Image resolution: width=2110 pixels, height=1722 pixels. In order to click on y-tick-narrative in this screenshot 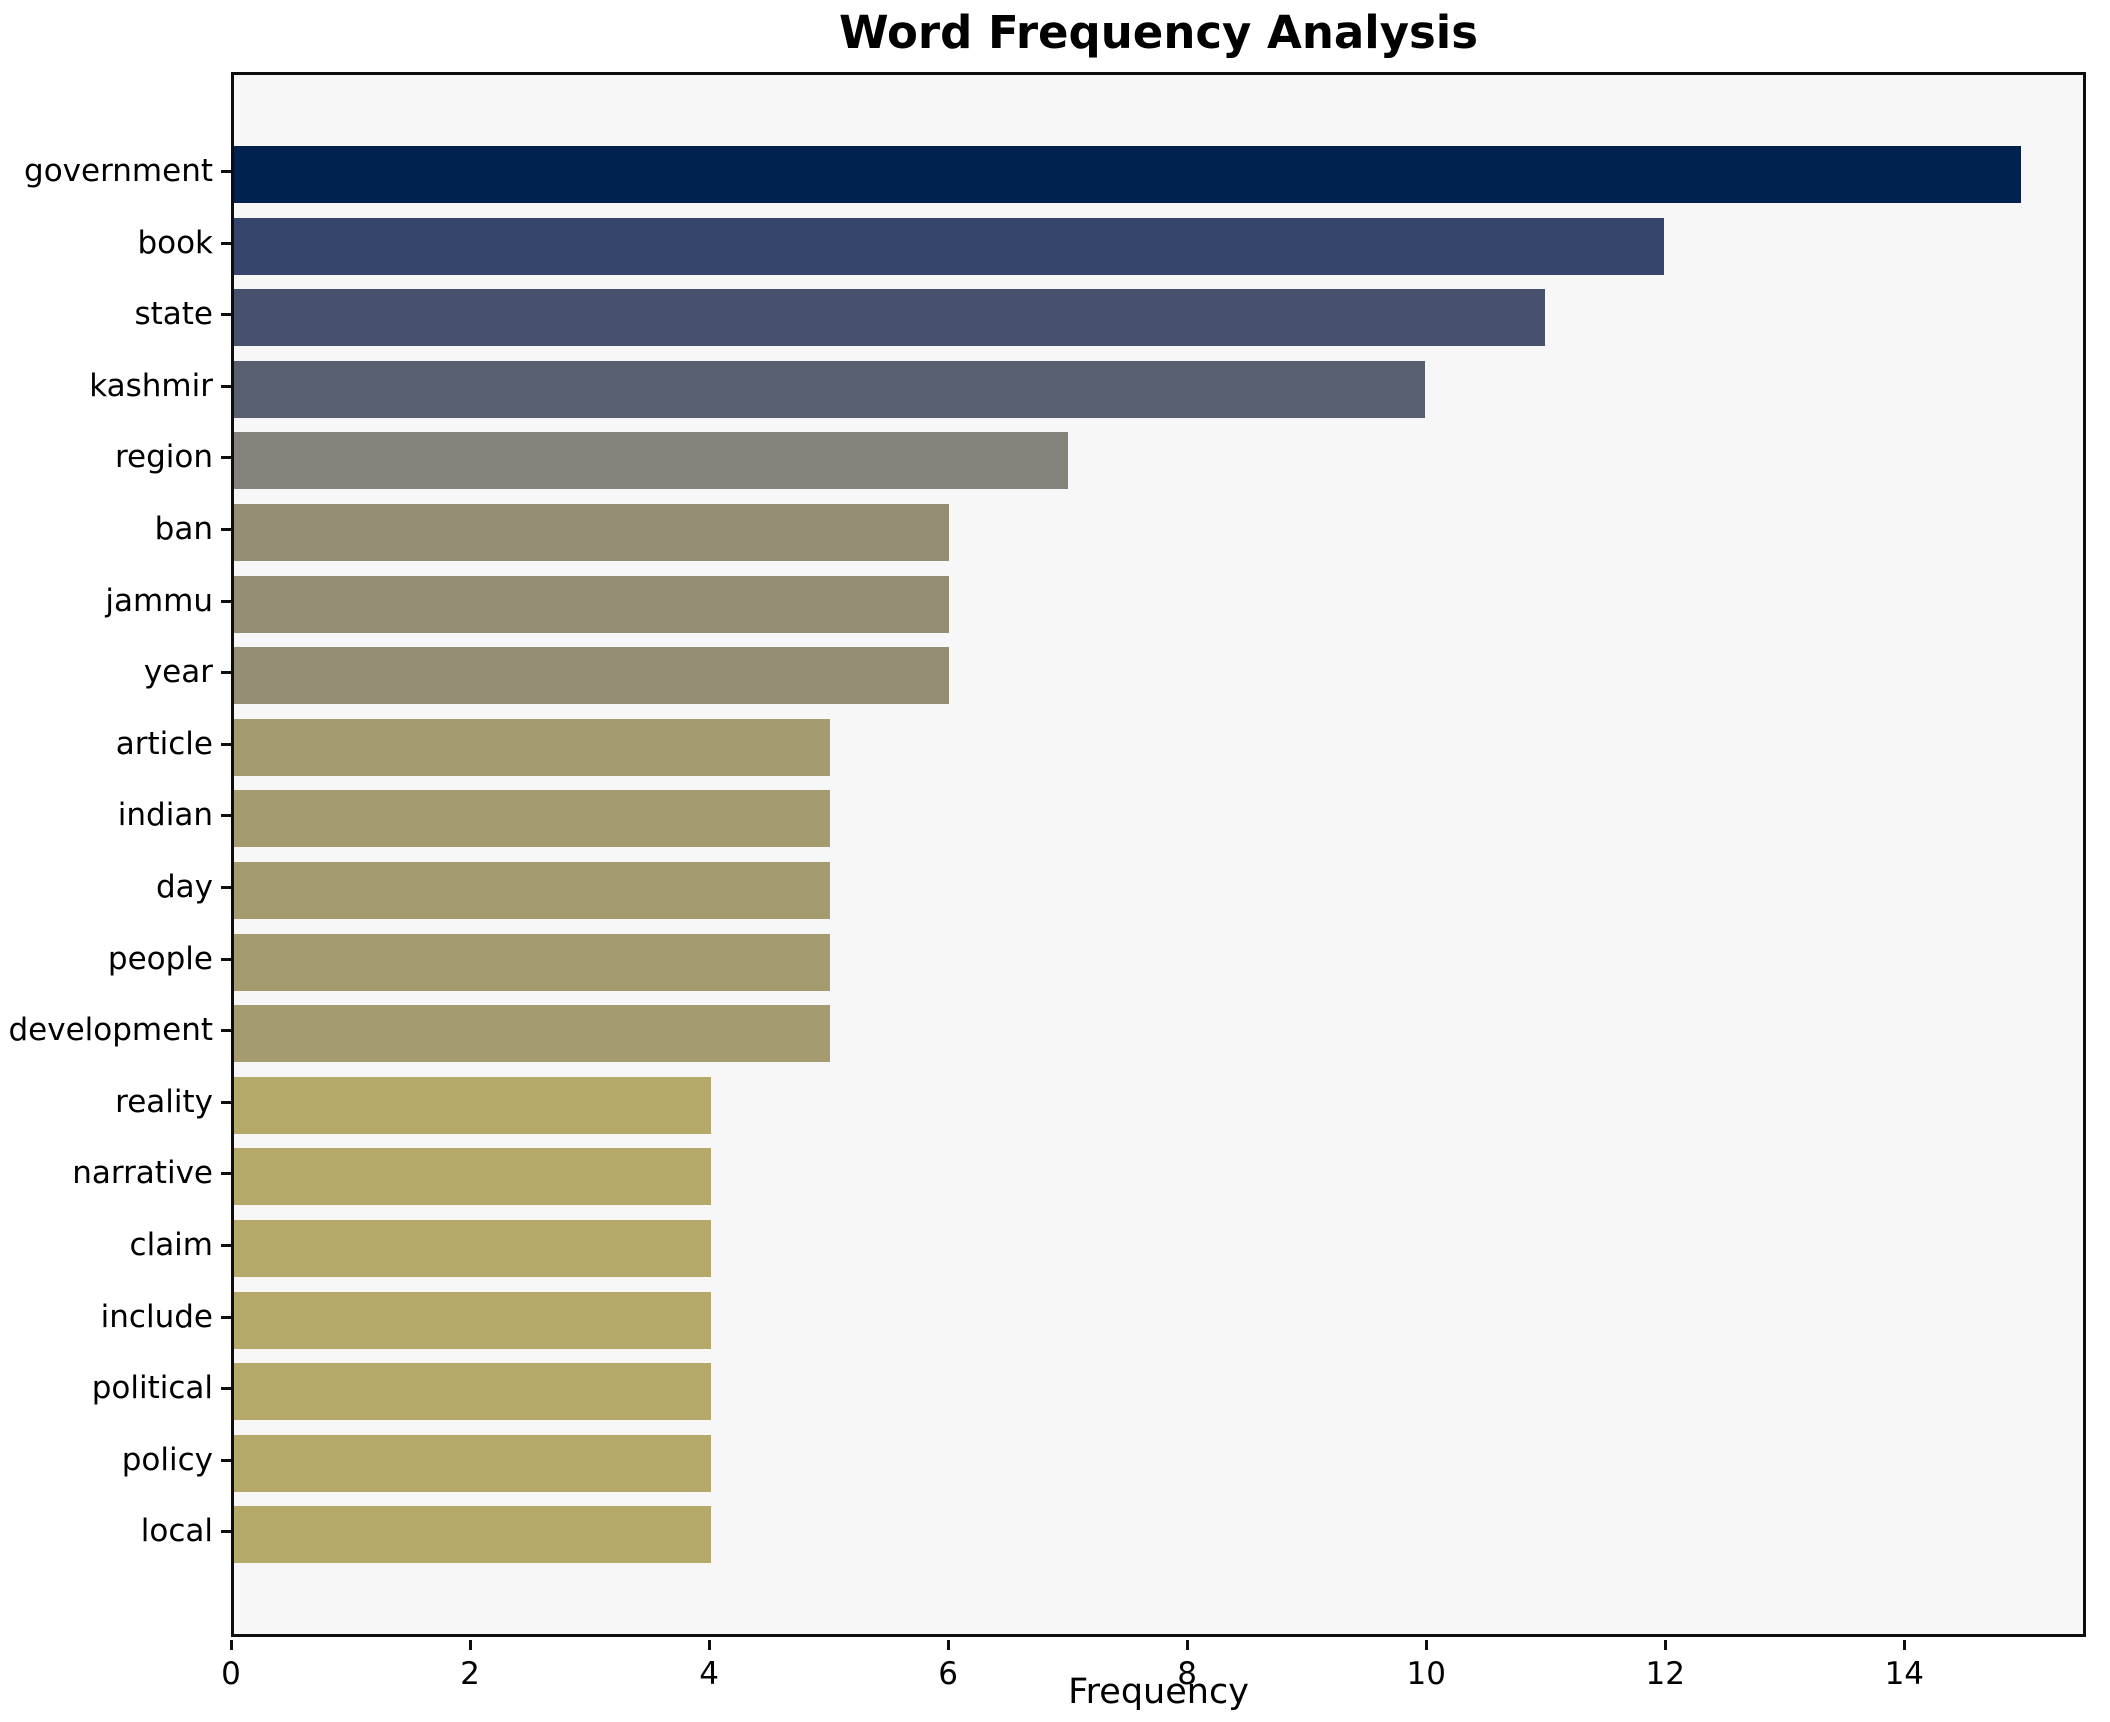, I will do `click(226, 1174)`.